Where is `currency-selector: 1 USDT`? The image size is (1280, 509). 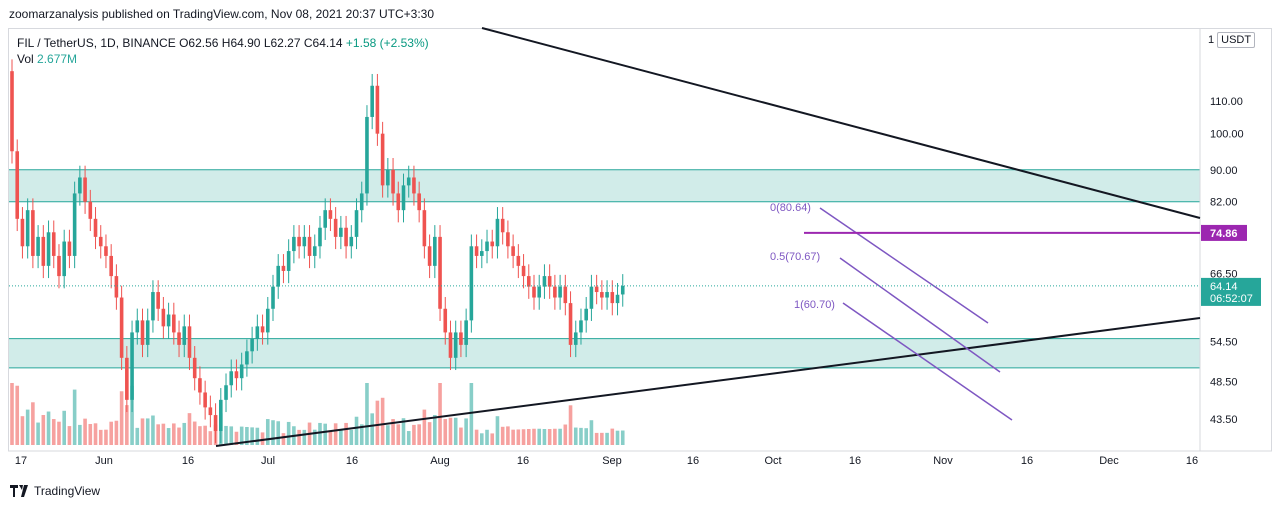 currency-selector: 1 USDT is located at coordinates (1232, 40).